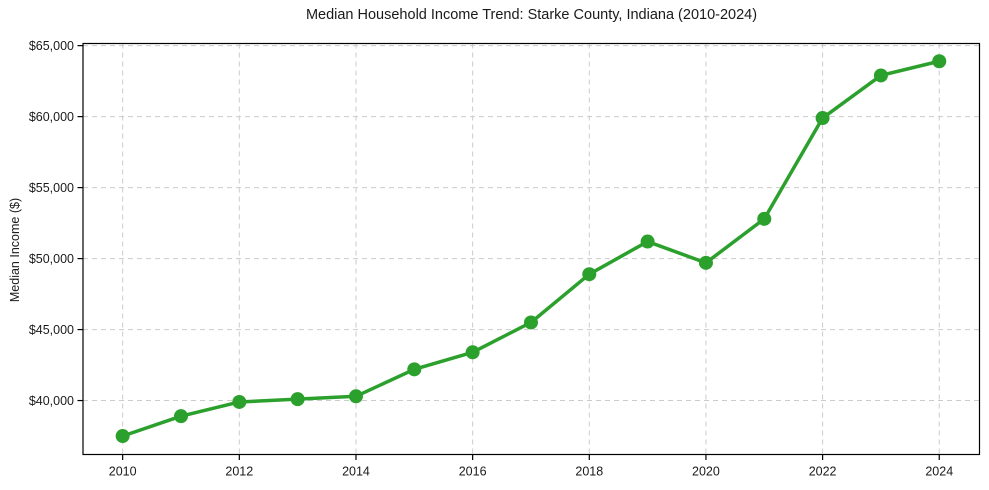  What do you see at coordinates (239, 472) in the screenshot?
I see `x-tick-label: 2012` at bounding box center [239, 472].